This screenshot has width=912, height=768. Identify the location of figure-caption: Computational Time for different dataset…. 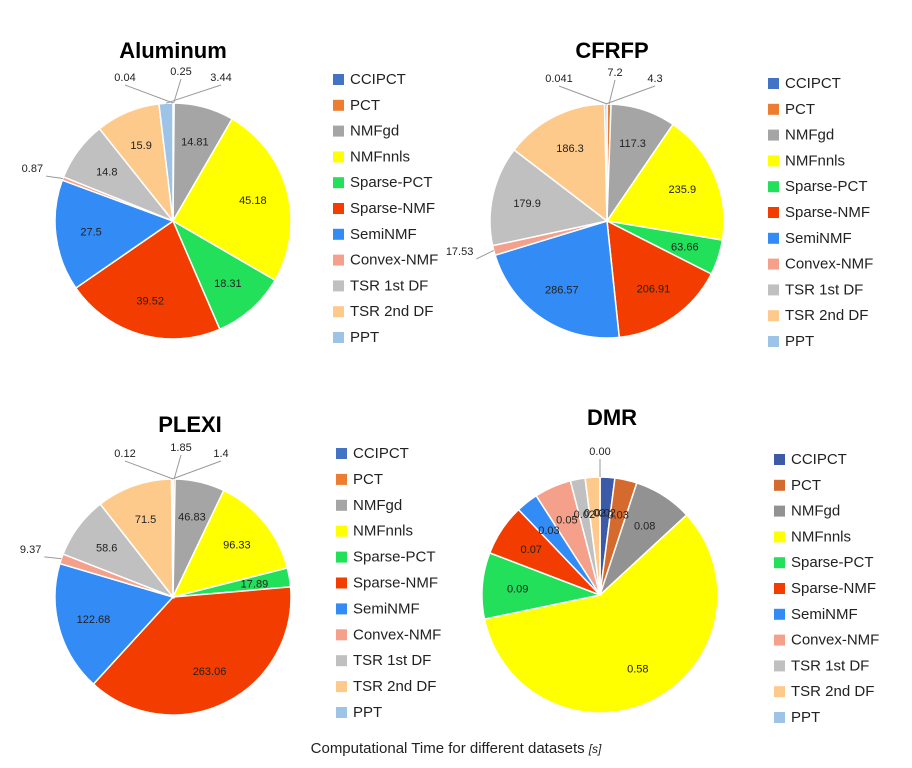
(456, 748).